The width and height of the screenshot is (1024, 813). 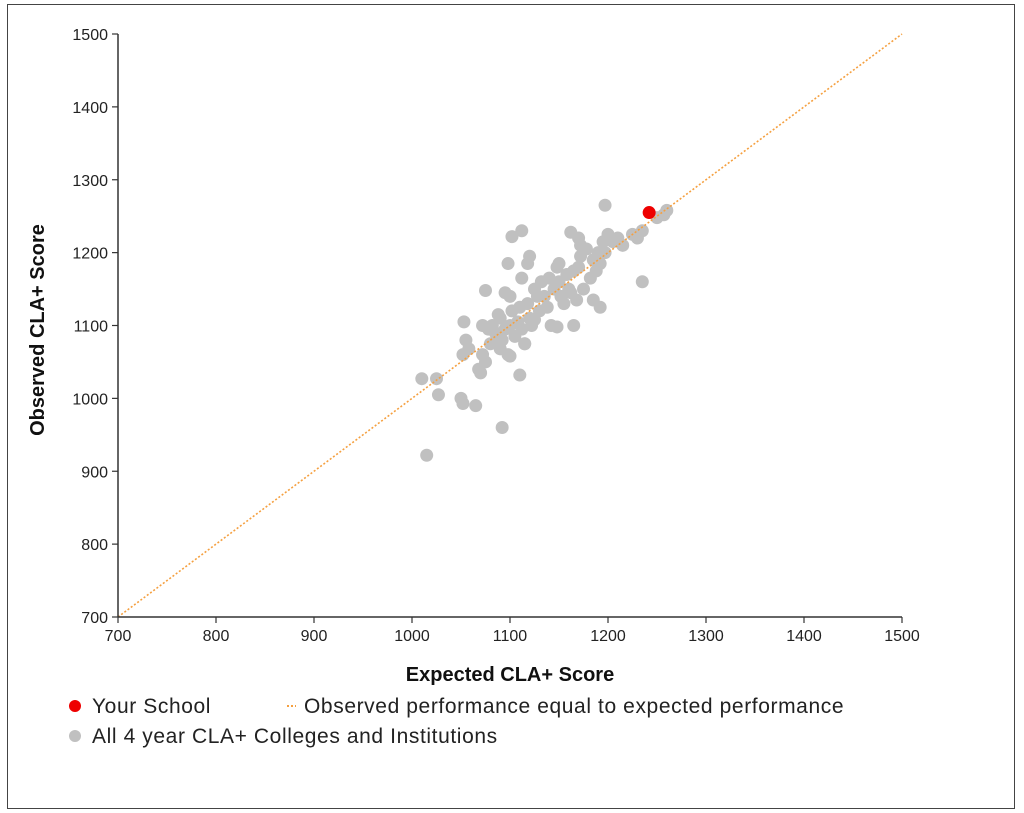 What do you see at coordinates (94, 472) in the screenshot?
I see `y-tick-label: 900` at bounding box center [94, 472].